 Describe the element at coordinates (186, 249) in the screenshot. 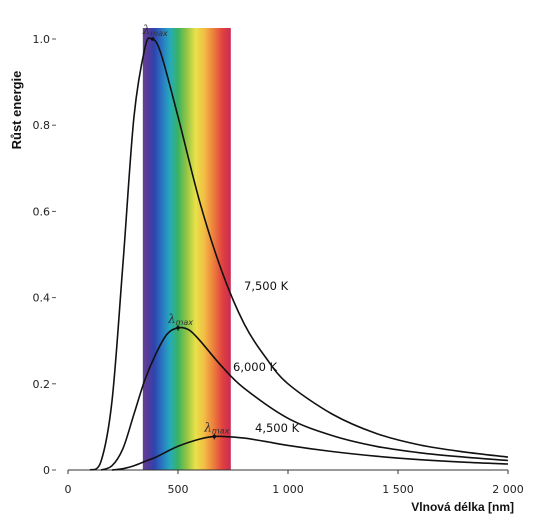

I see `visible-spectrum-band` at that location.